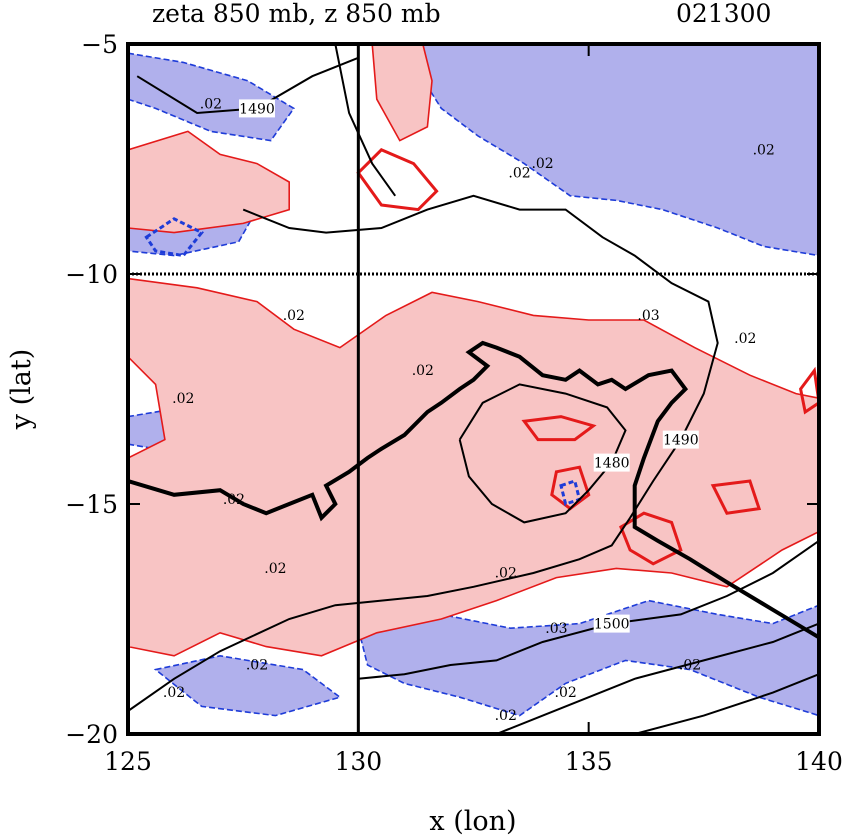 The image size is (848, 840). Describe the element at coordinates (296, 14) in the screenshot. I see `chart-title-left: zeta 850 mb, z 850 mb` at that location.